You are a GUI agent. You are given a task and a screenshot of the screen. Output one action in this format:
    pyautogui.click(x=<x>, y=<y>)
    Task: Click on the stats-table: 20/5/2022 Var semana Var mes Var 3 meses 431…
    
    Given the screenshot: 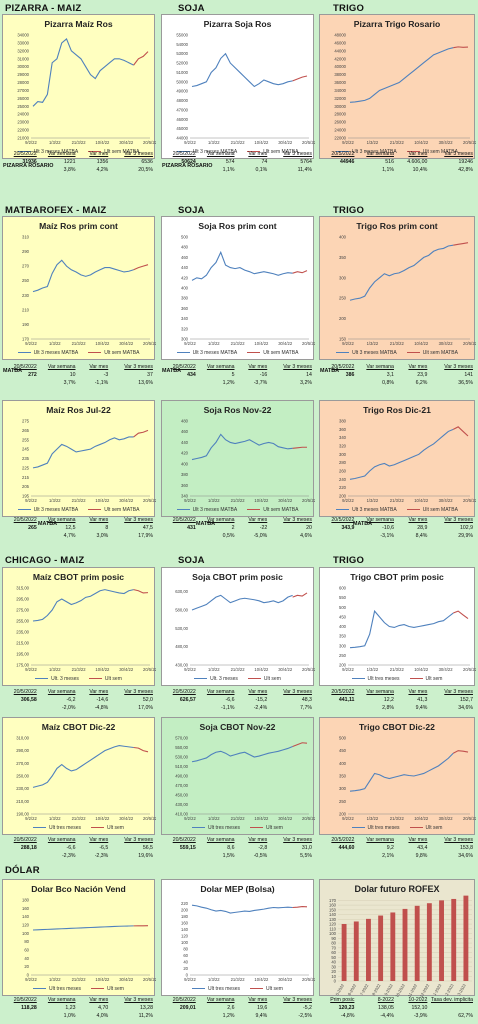 What is the action you would take?
    pyautogui.click(x=237, y=528)
    